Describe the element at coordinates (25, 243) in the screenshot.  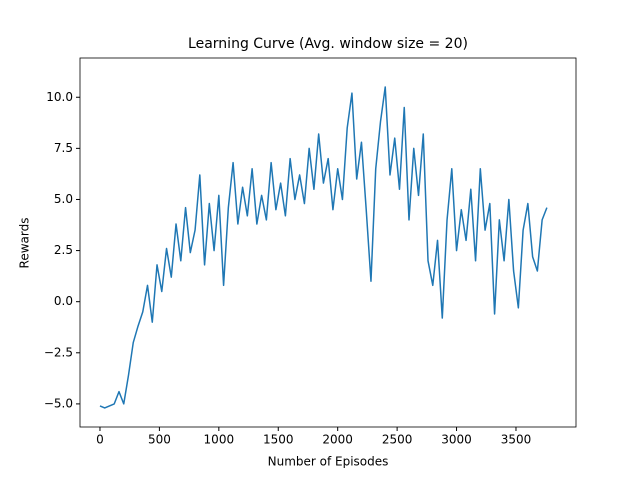
I see `y-axis-label: Rewards` at that location.